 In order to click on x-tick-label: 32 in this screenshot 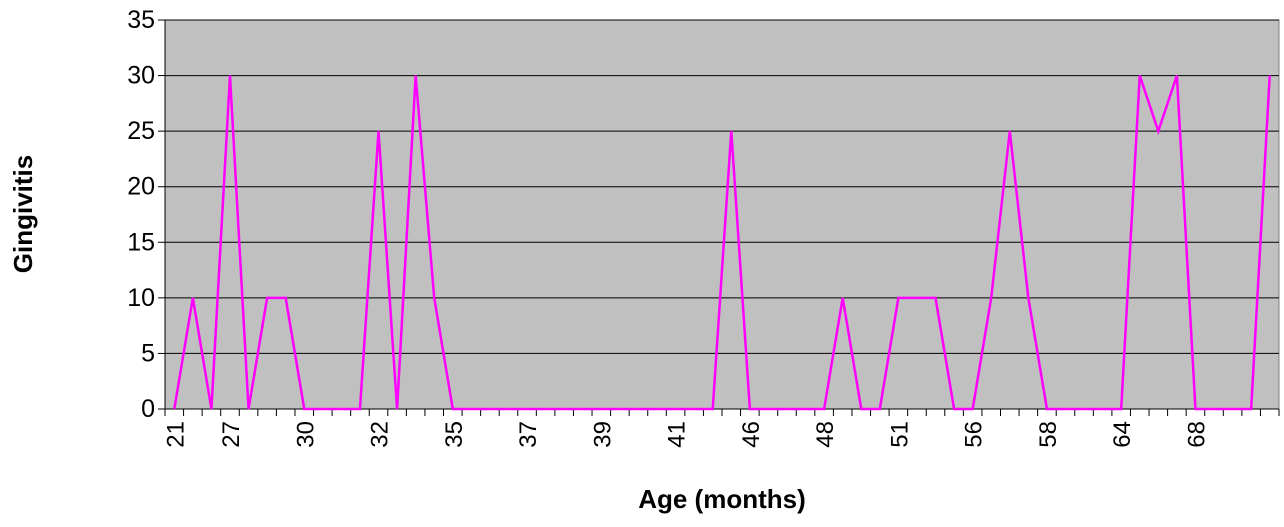, I will do `click(380, 434)`.